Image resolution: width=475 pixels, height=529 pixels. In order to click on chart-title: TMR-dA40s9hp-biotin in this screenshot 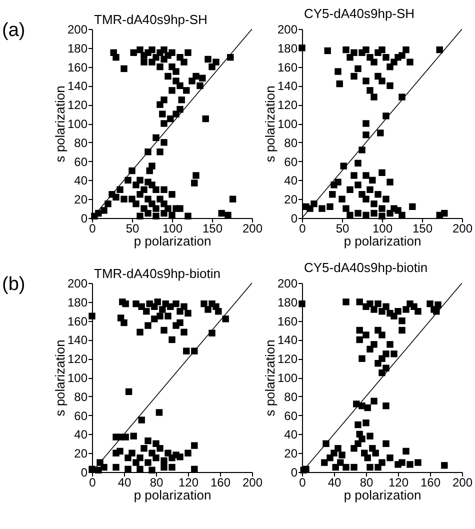, I will do `click(157, 273)`.